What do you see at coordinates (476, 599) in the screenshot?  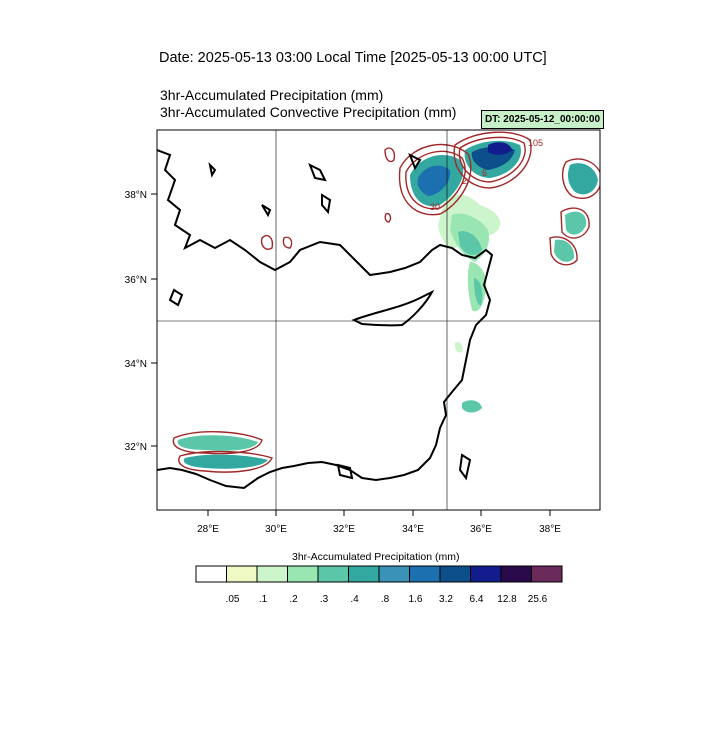 I see `colorbar-label: 6.4` at bounding box center [476, 599].